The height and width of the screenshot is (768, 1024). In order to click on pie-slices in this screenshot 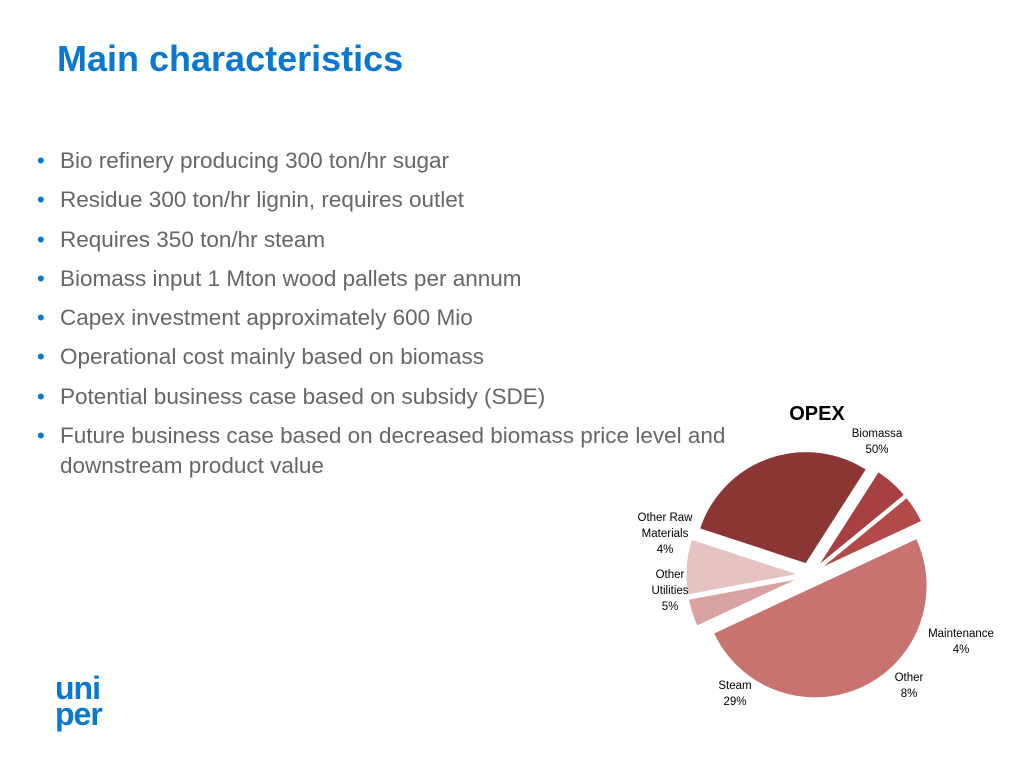, I will do `click(806, 575)`.